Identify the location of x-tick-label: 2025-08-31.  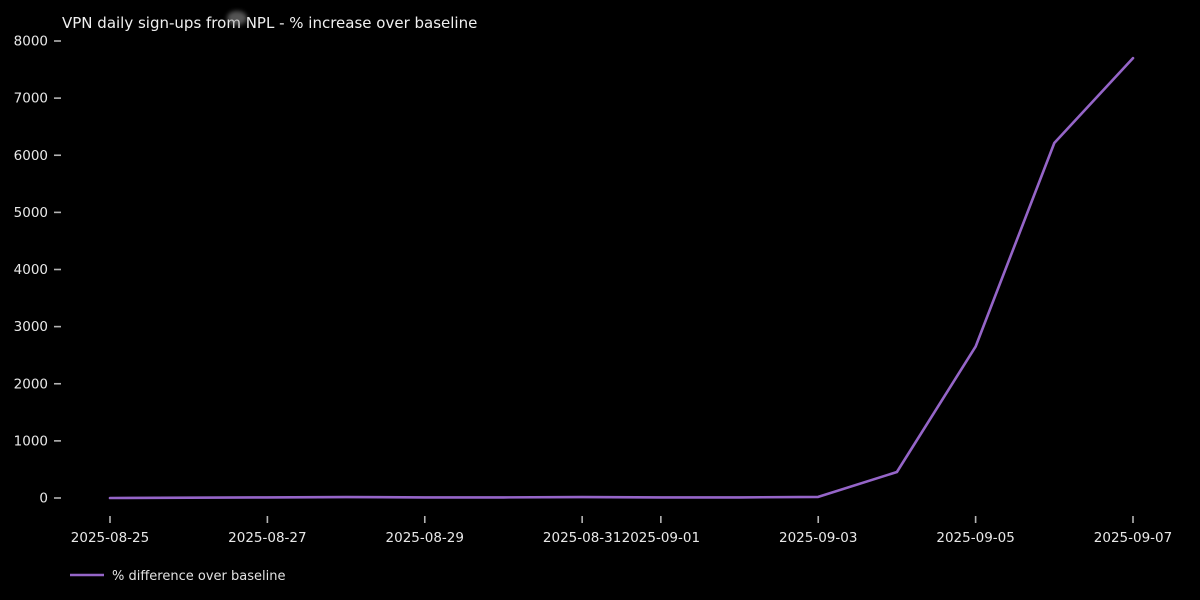
(582, 538).